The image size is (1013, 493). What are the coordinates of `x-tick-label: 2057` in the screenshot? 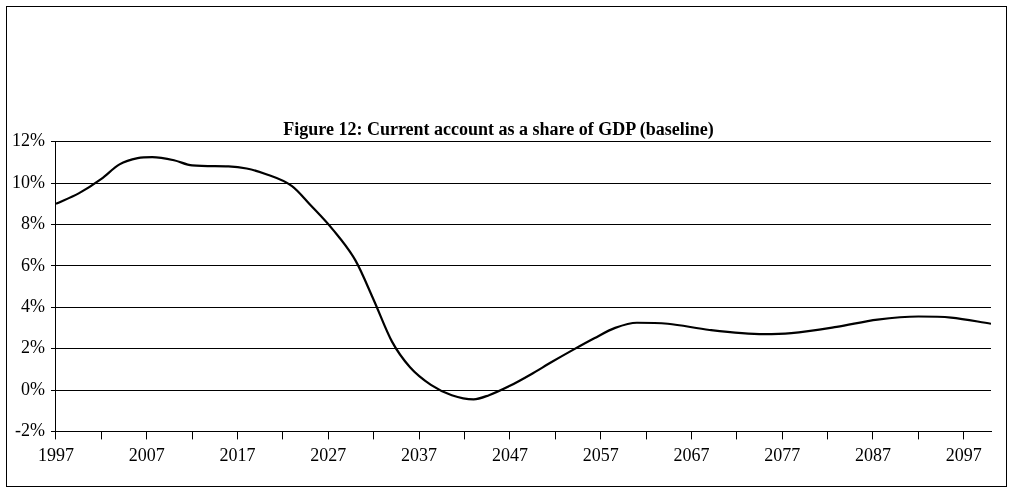 It's located at (600, 454).